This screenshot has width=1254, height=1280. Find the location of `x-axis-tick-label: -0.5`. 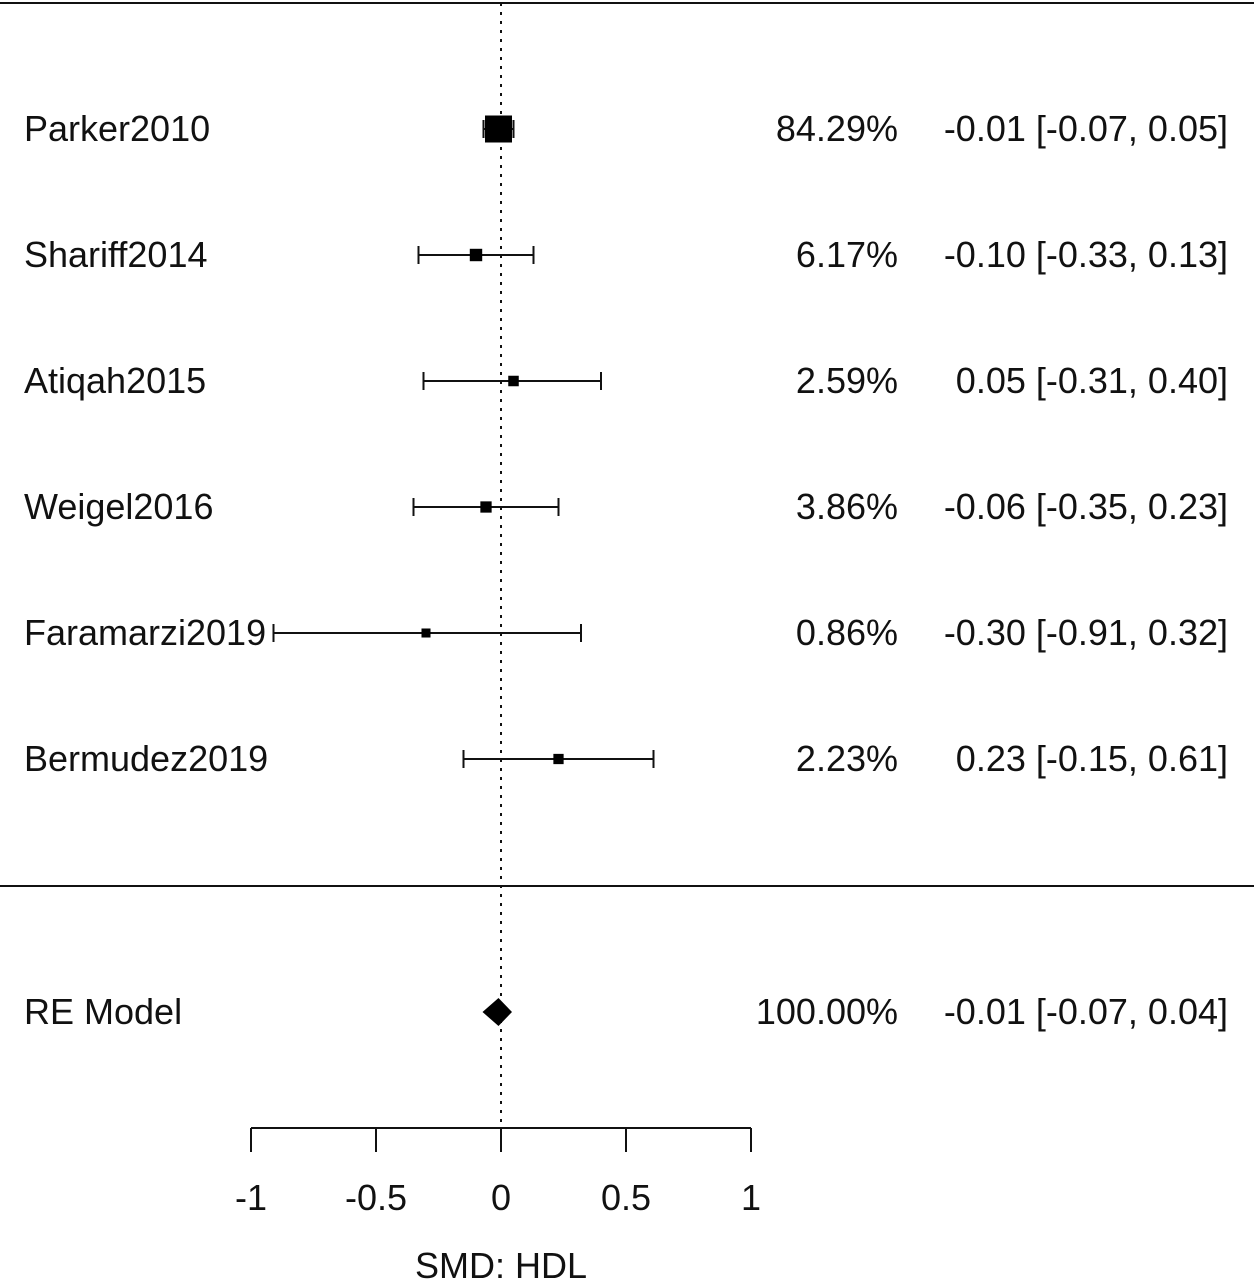

x-axis-tick-label: -0.5 is located at coordinates (376, 1197).